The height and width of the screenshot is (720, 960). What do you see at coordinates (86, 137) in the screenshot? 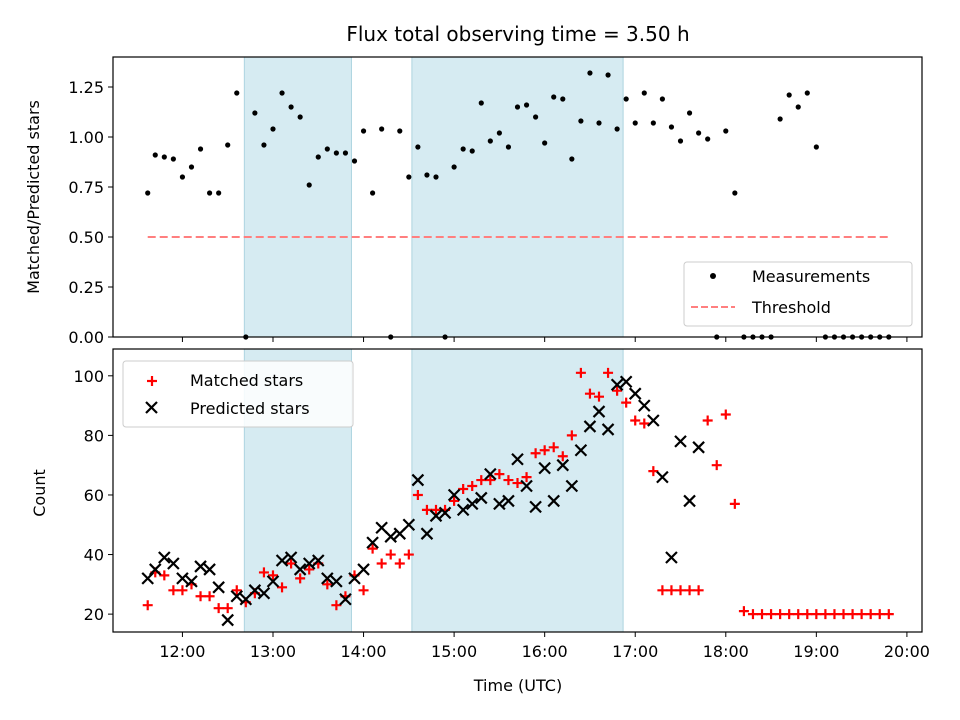
I see `y-tick-label: 1.00` at bounding box center [86, 137].